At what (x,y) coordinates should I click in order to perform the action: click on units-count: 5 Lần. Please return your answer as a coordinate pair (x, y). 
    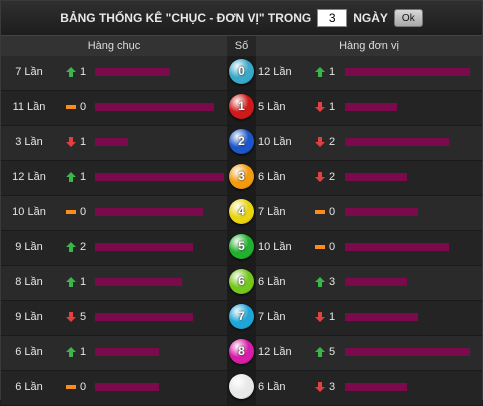
    Looking at the image, I should click on (272, 107).